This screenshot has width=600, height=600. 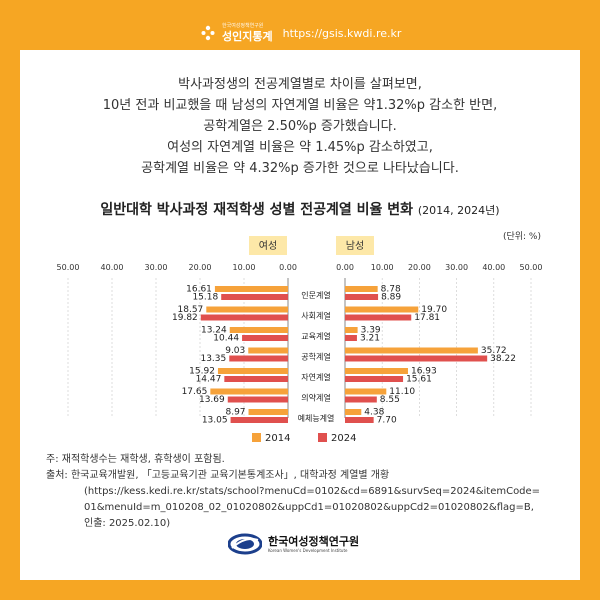 What do you see at coordinates (209, 380) in the screenshot?
I see `data-label: 14.47` at bounding box center [209, 380].